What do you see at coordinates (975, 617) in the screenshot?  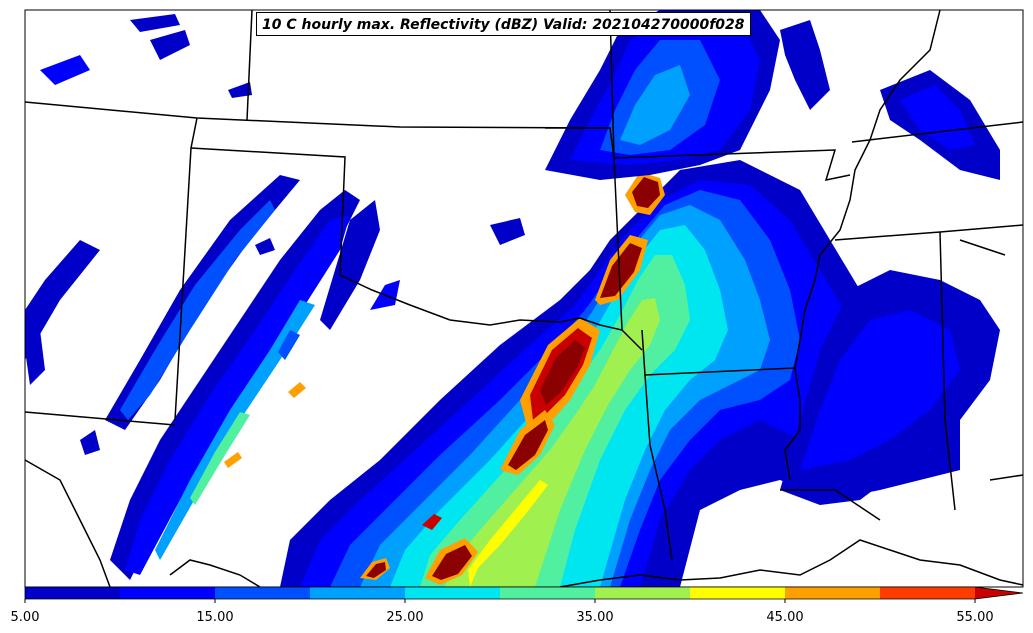 I see `colorbar-tick-label: 55.00` at bounding box center [975, 617].